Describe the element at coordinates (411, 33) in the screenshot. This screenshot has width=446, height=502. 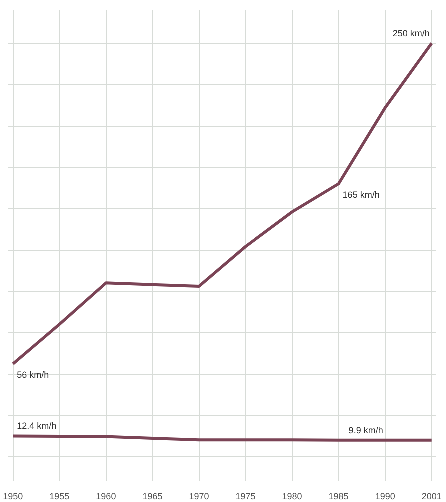
I see `data-label: 250 km/h` at that location.